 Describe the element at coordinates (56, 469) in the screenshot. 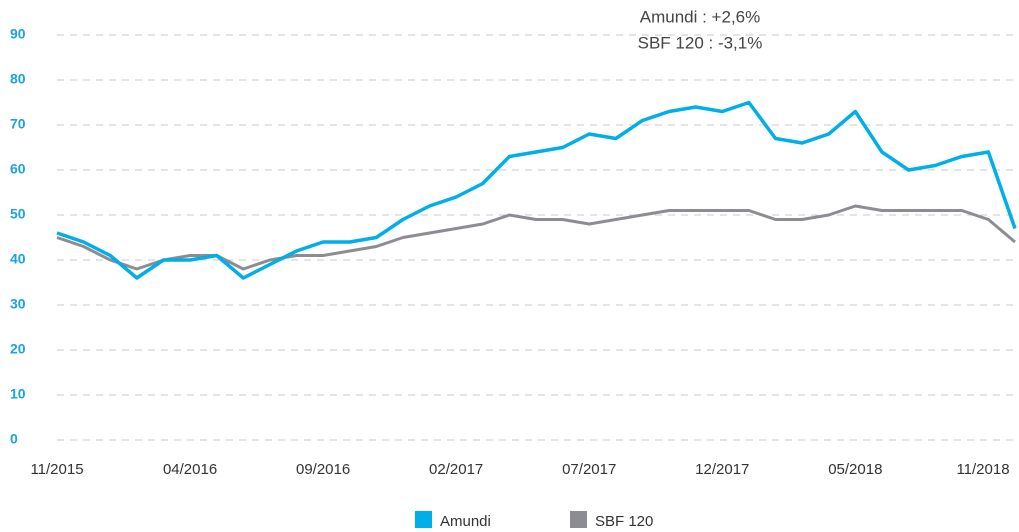

I see `x-tick-label: 11/2015` at that location.